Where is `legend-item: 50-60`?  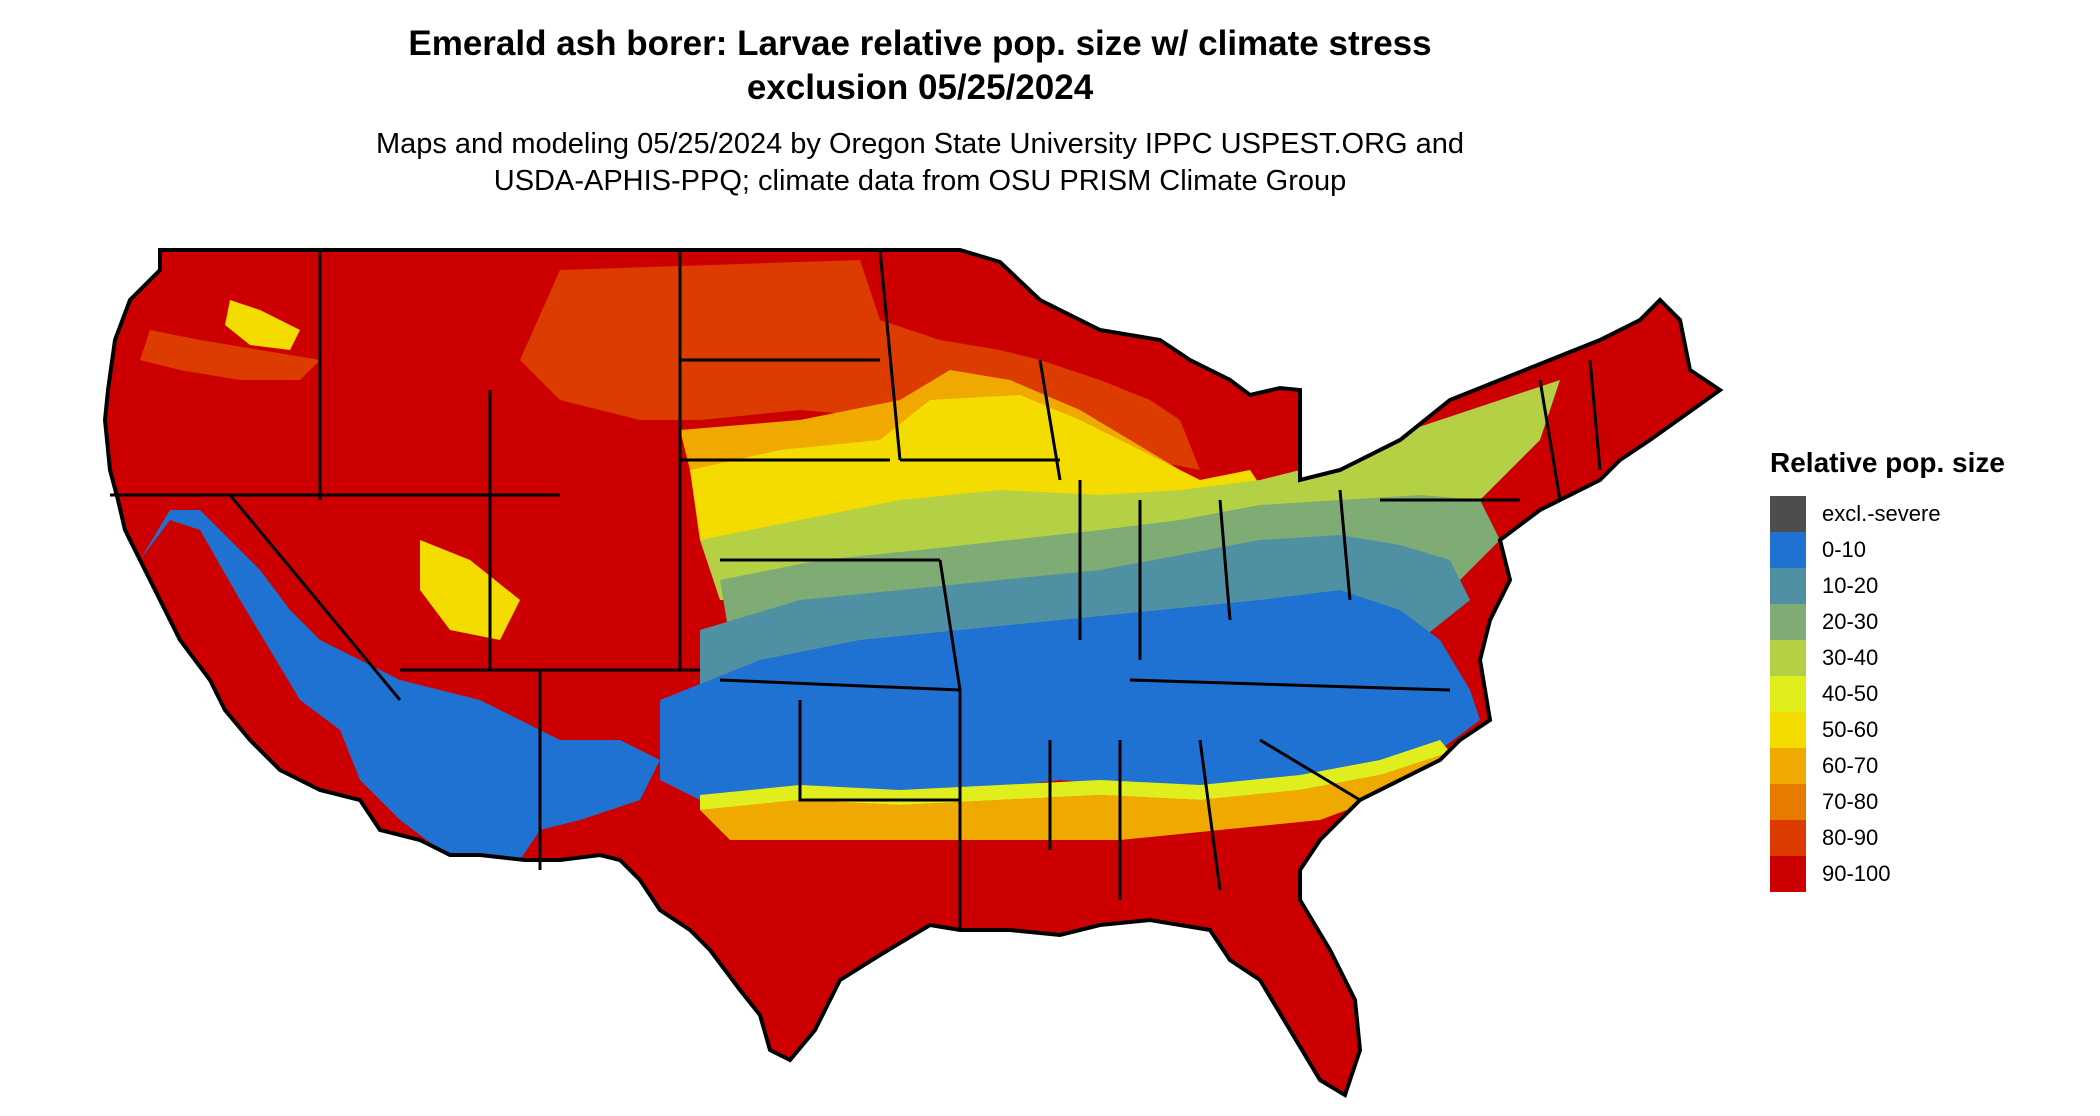
legend-item: 50-60 is located at coordinates (1920, 730).